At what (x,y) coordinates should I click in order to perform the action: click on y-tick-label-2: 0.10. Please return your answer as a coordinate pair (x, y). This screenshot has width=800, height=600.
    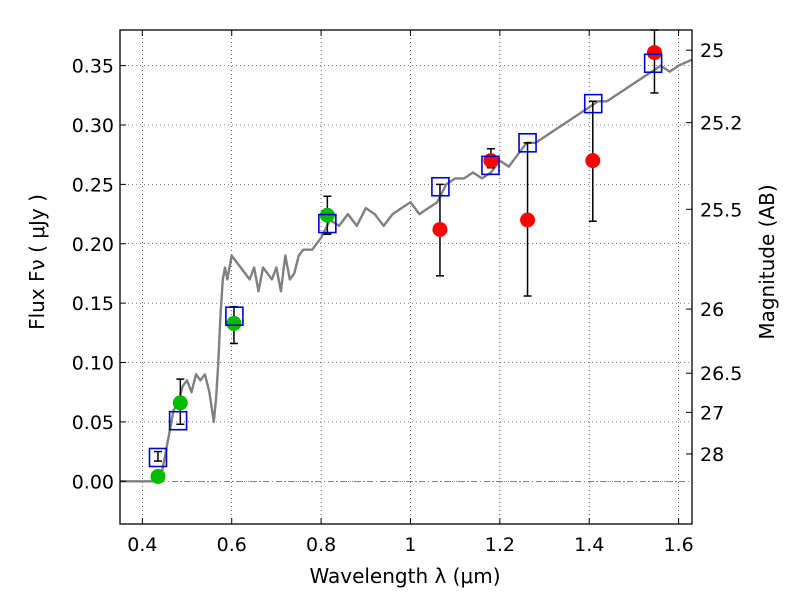
    Looking at the image, I should click on (93, 364).